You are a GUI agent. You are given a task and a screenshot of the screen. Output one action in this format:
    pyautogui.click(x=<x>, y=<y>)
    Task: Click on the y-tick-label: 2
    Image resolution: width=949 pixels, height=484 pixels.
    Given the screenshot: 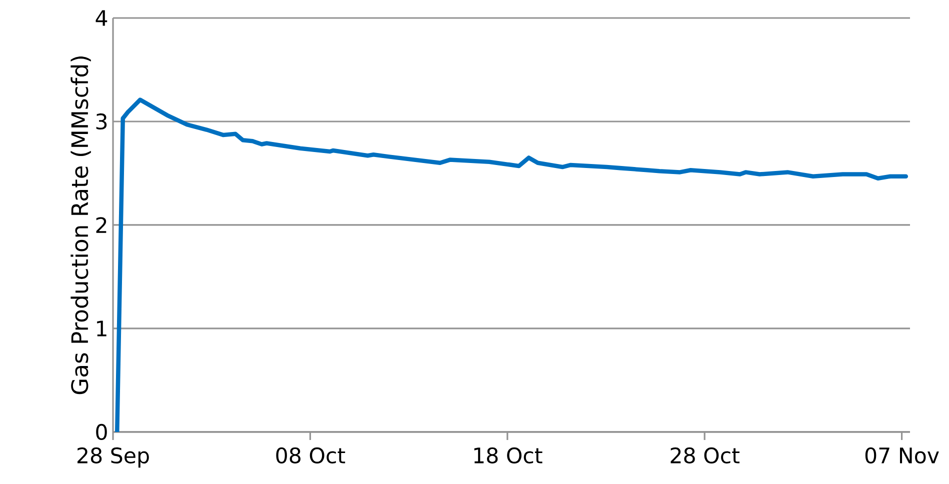 What is the action you would take?
    pyautogui.click(x=101, y=225)
    